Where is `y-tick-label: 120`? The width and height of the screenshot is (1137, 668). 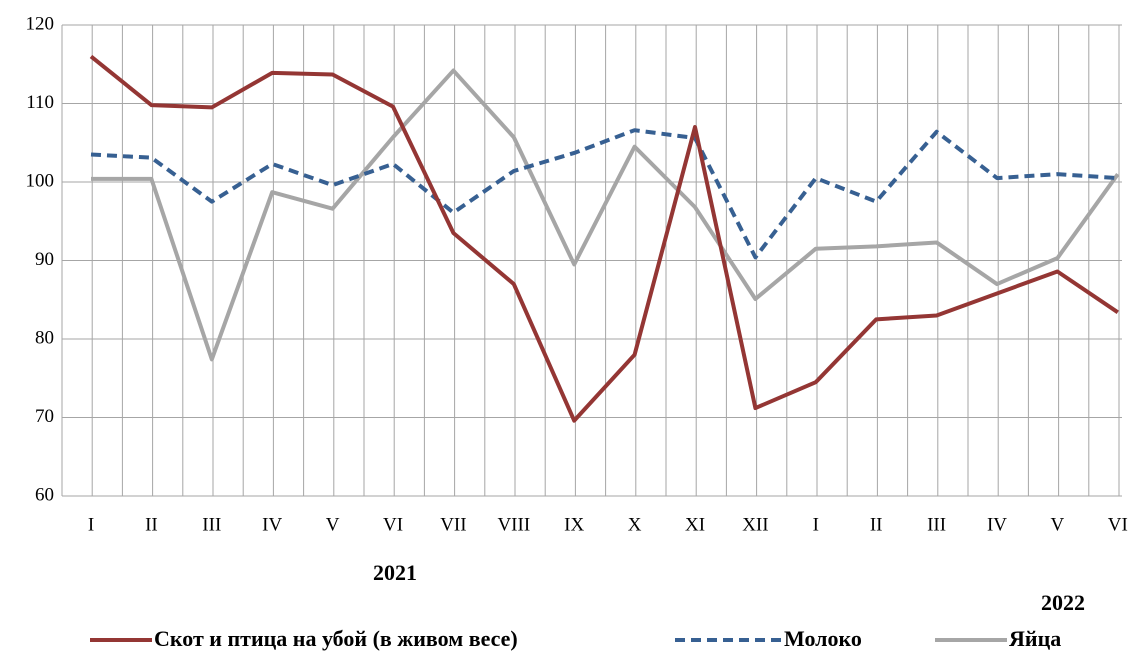
y-tick-label: 120 is located at coordinates (40, 23).